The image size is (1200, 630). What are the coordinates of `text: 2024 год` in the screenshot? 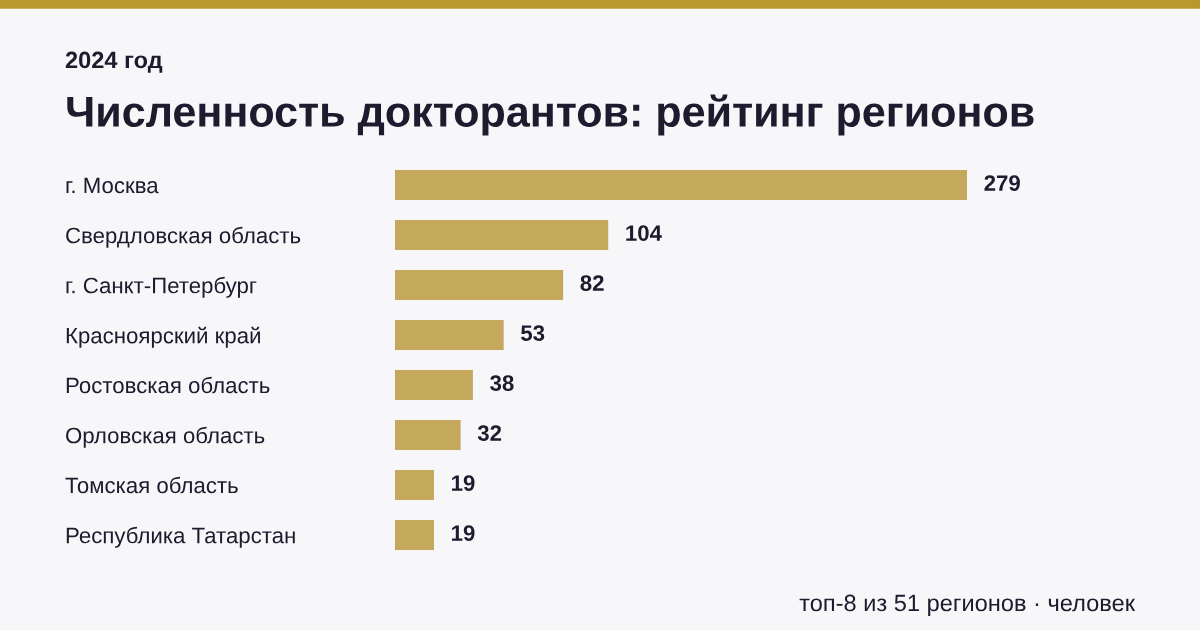 It's located at (114, 62).